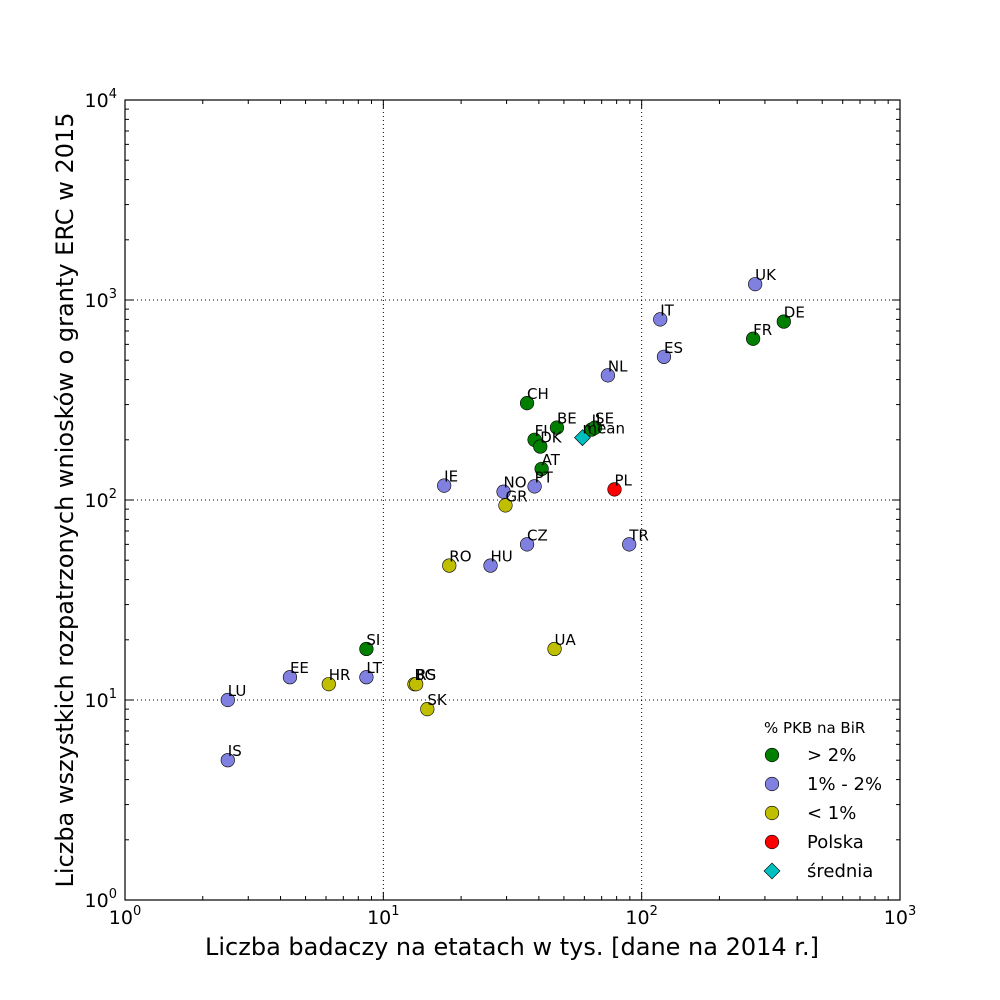 The image size is (1000, 1000). What do you see at coordinates (460, 557) in the screenshot?
I see `point-label-ro: RO` at bounding box center [460, 557].